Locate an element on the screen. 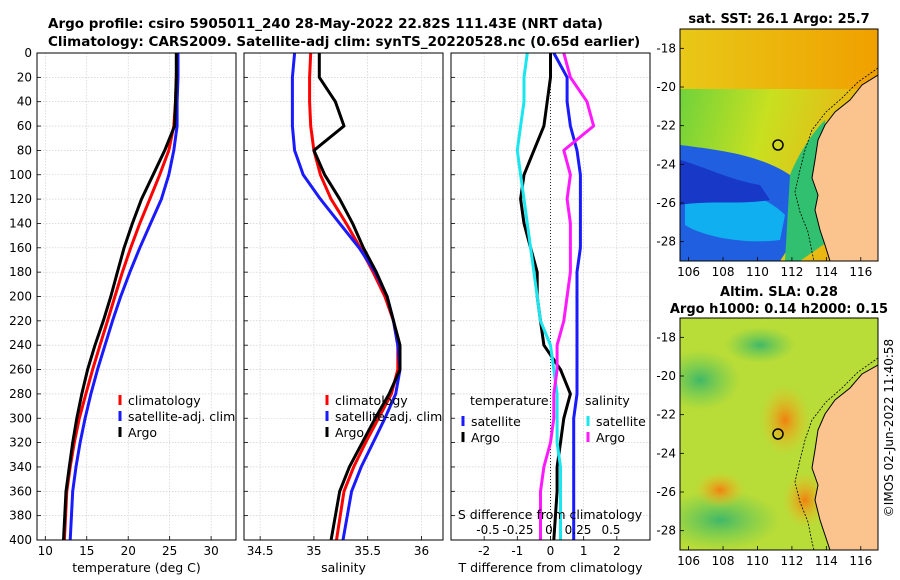  series-line-t-satellite is located at coordinates (567, 296).